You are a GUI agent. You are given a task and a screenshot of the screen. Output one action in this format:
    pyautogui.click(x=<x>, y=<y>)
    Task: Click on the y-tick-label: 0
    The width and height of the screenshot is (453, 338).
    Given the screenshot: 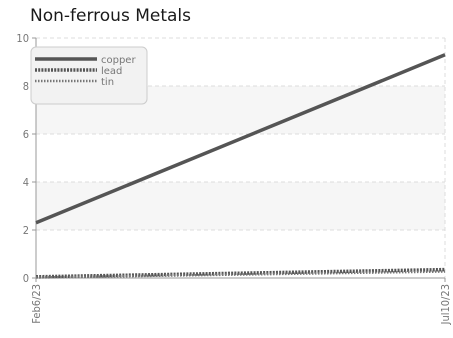 What is the action you would take?
    pyautogui.click(x=26, y=278)
    